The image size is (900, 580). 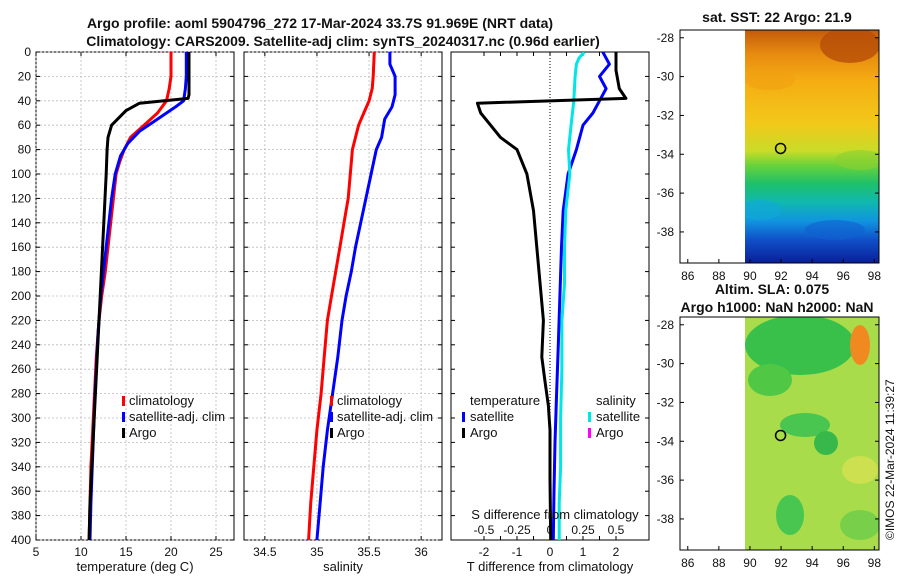 I want to click on sla-map-title-line1: Altim. SLA: 0.075, so click(x=772, y=289).